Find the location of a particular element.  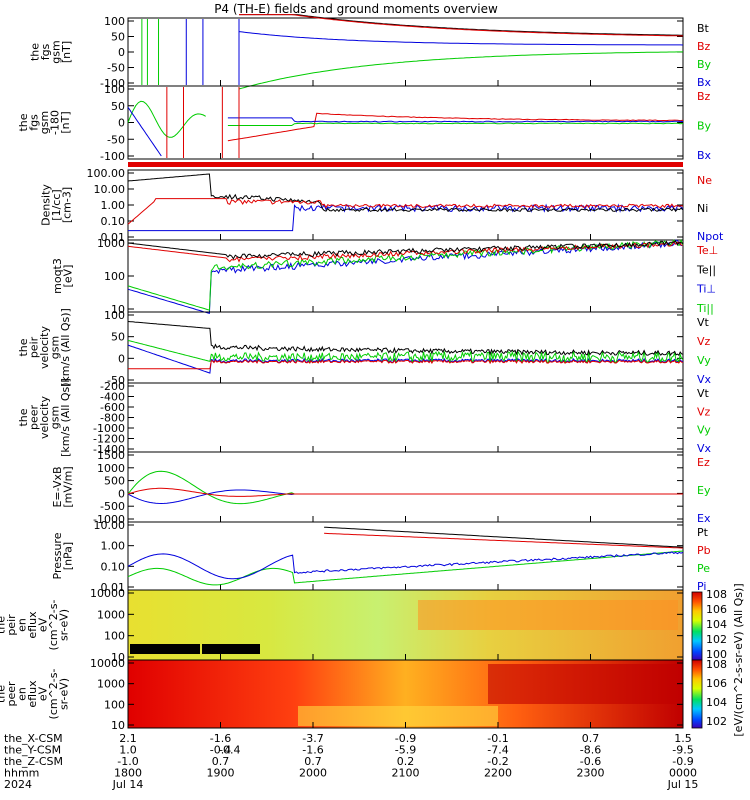

y-axis-label: [km/s (All Qs)] is located at coordinates (65, 417).